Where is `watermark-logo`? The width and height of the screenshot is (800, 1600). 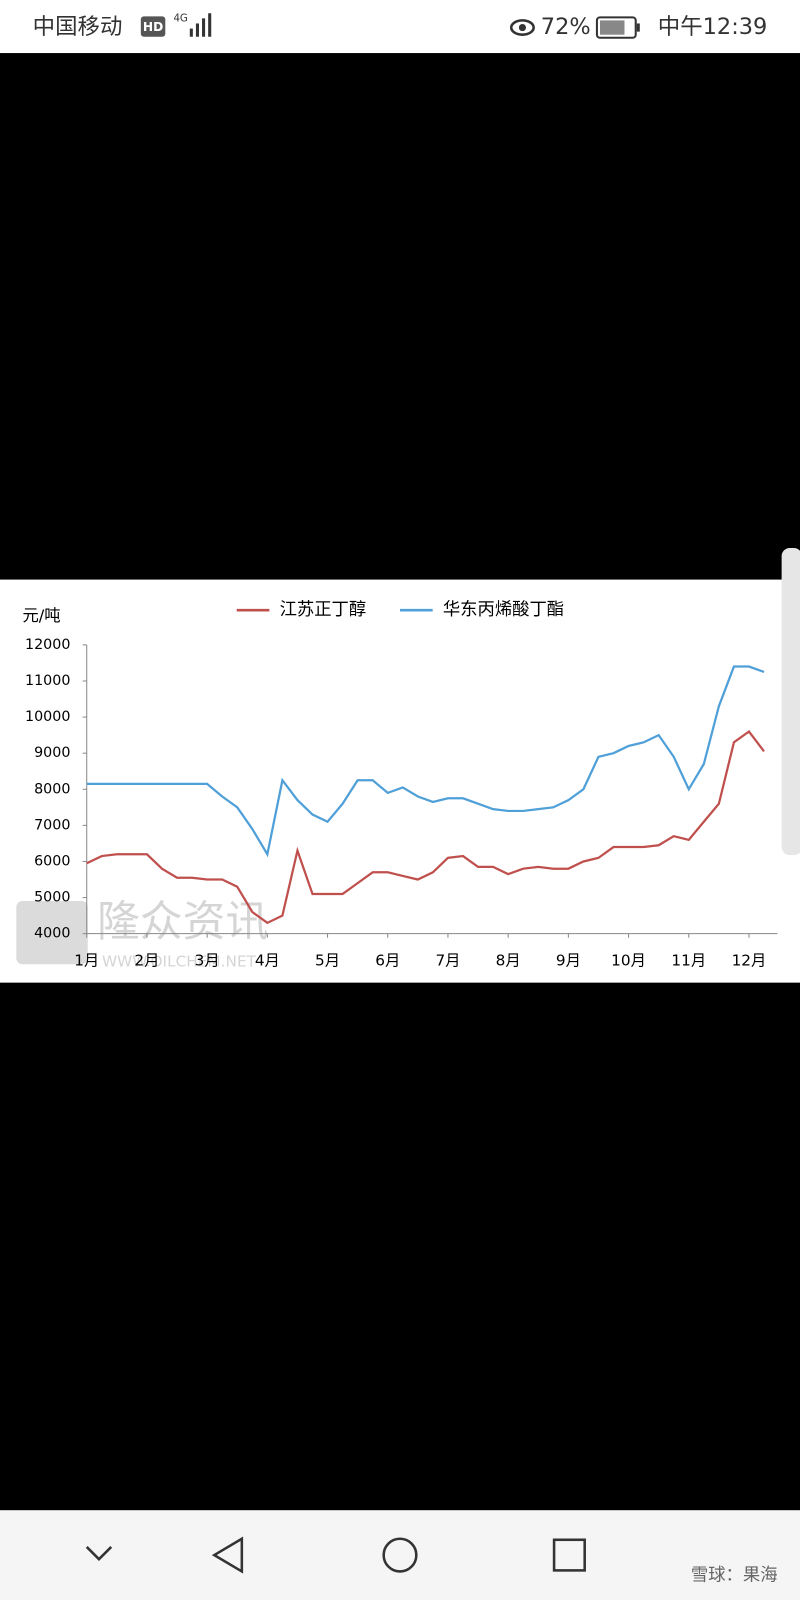 watermark-logo is located at coordinates (52, 933).